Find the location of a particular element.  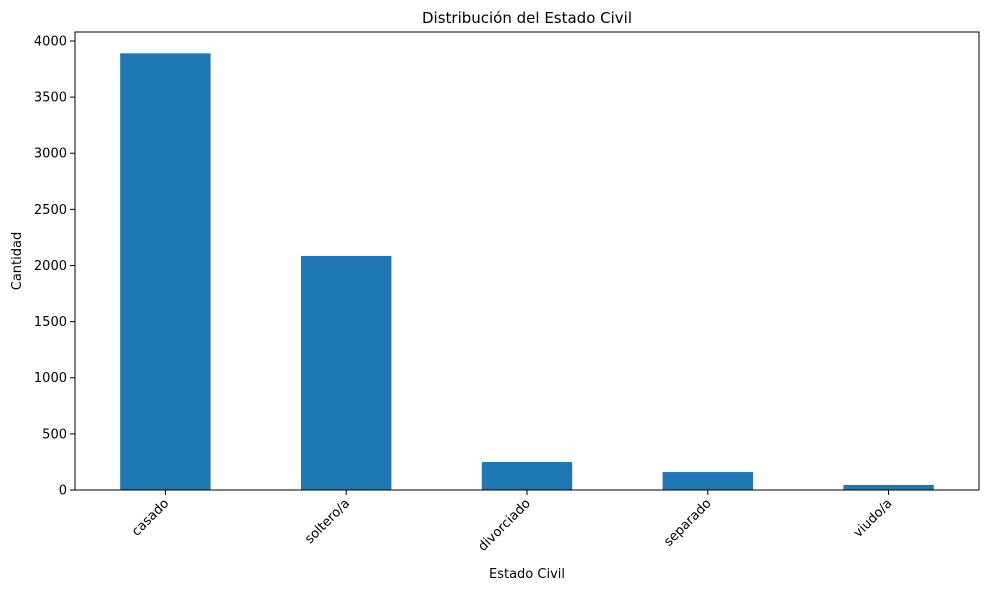

y-tick-label: 1000 is located at coordinates (50, 378).